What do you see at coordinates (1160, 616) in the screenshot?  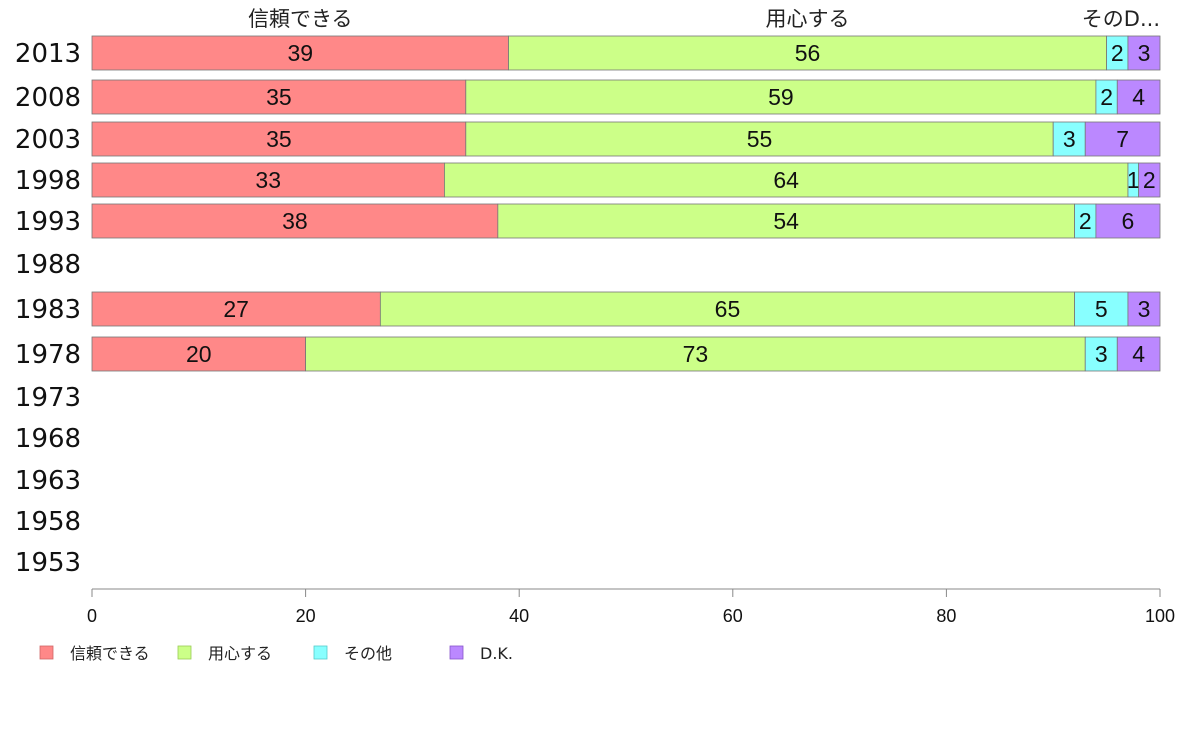 I see `x-tick-label-100: 100` at bounding box center [1160, 616].